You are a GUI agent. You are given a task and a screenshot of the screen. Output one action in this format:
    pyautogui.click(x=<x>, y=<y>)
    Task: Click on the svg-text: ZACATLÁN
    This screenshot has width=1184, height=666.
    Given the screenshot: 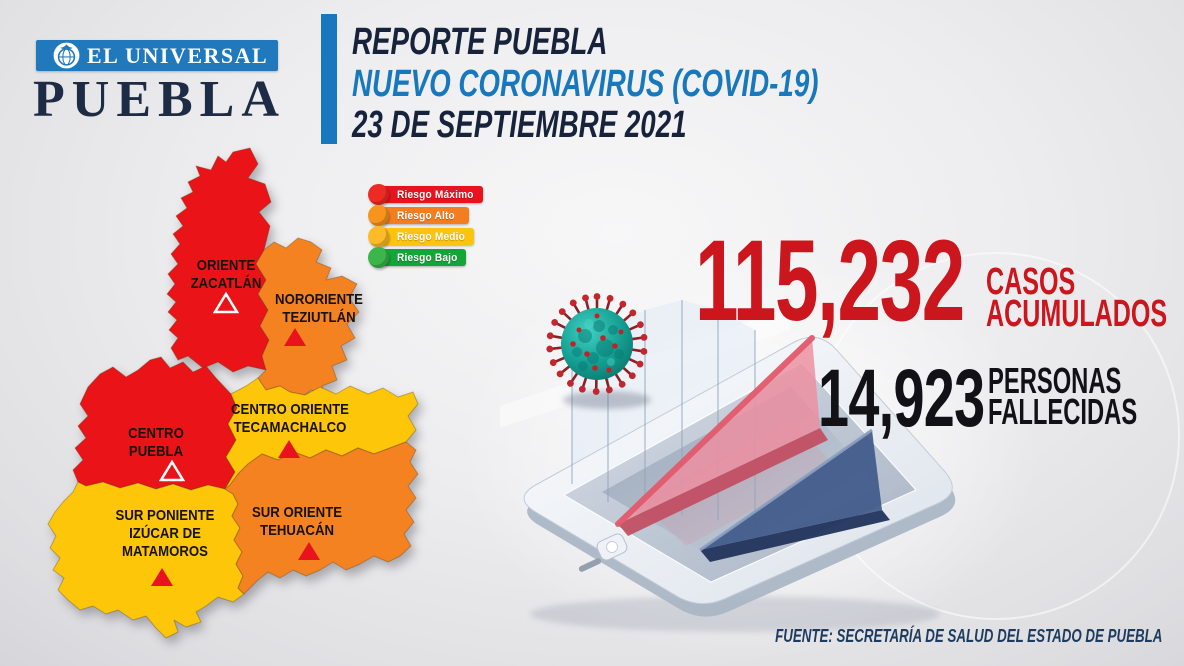 What is the action you would take?
    pyautogui.click(x=226, y=282)
    